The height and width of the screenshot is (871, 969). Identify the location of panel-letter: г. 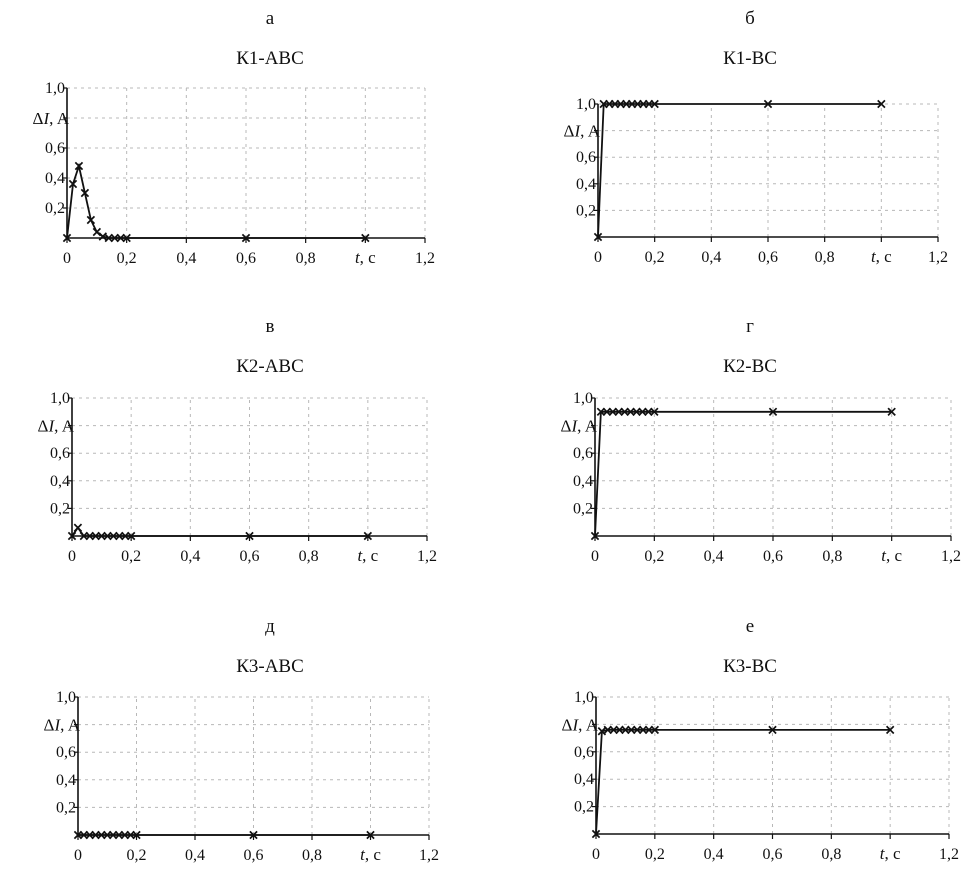
(750, 326).